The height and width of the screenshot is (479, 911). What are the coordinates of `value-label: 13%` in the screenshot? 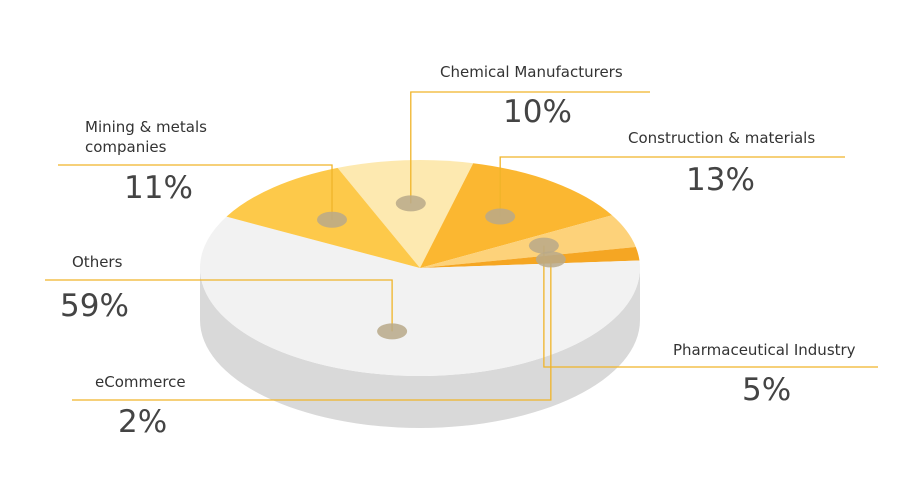 It's located at (720, 180).